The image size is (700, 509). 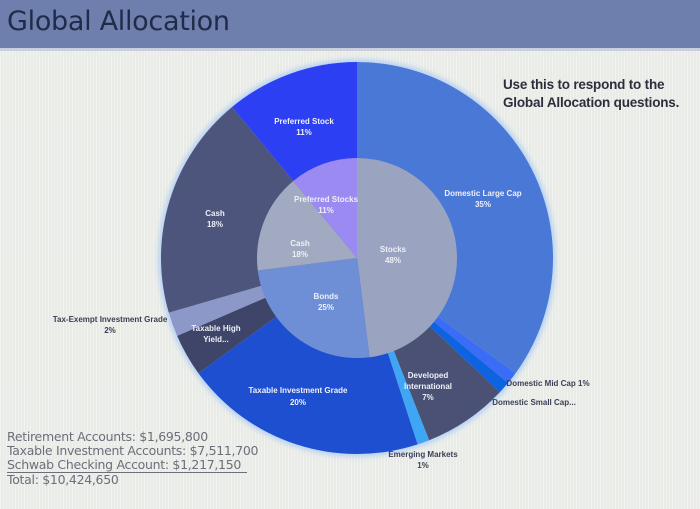 I want to click on svg-text: 1%, so click(x=423, y=465).